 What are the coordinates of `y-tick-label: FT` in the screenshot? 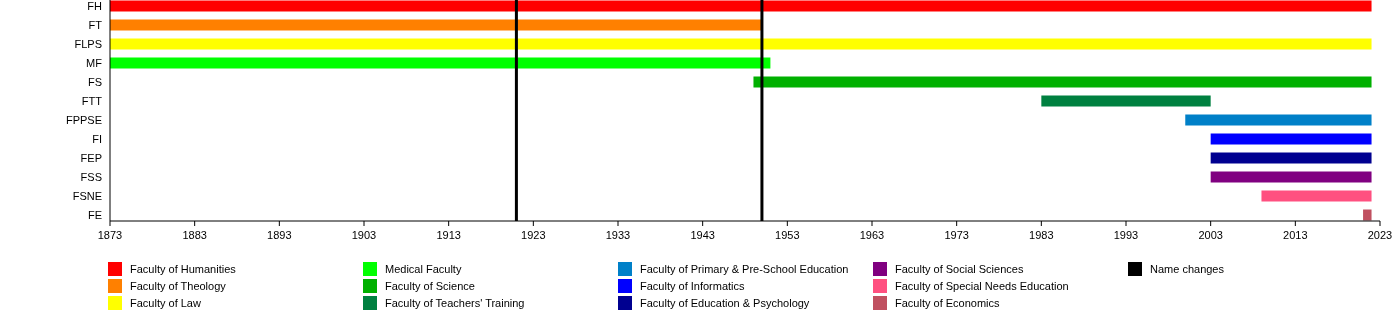 It's located at (95, 25).